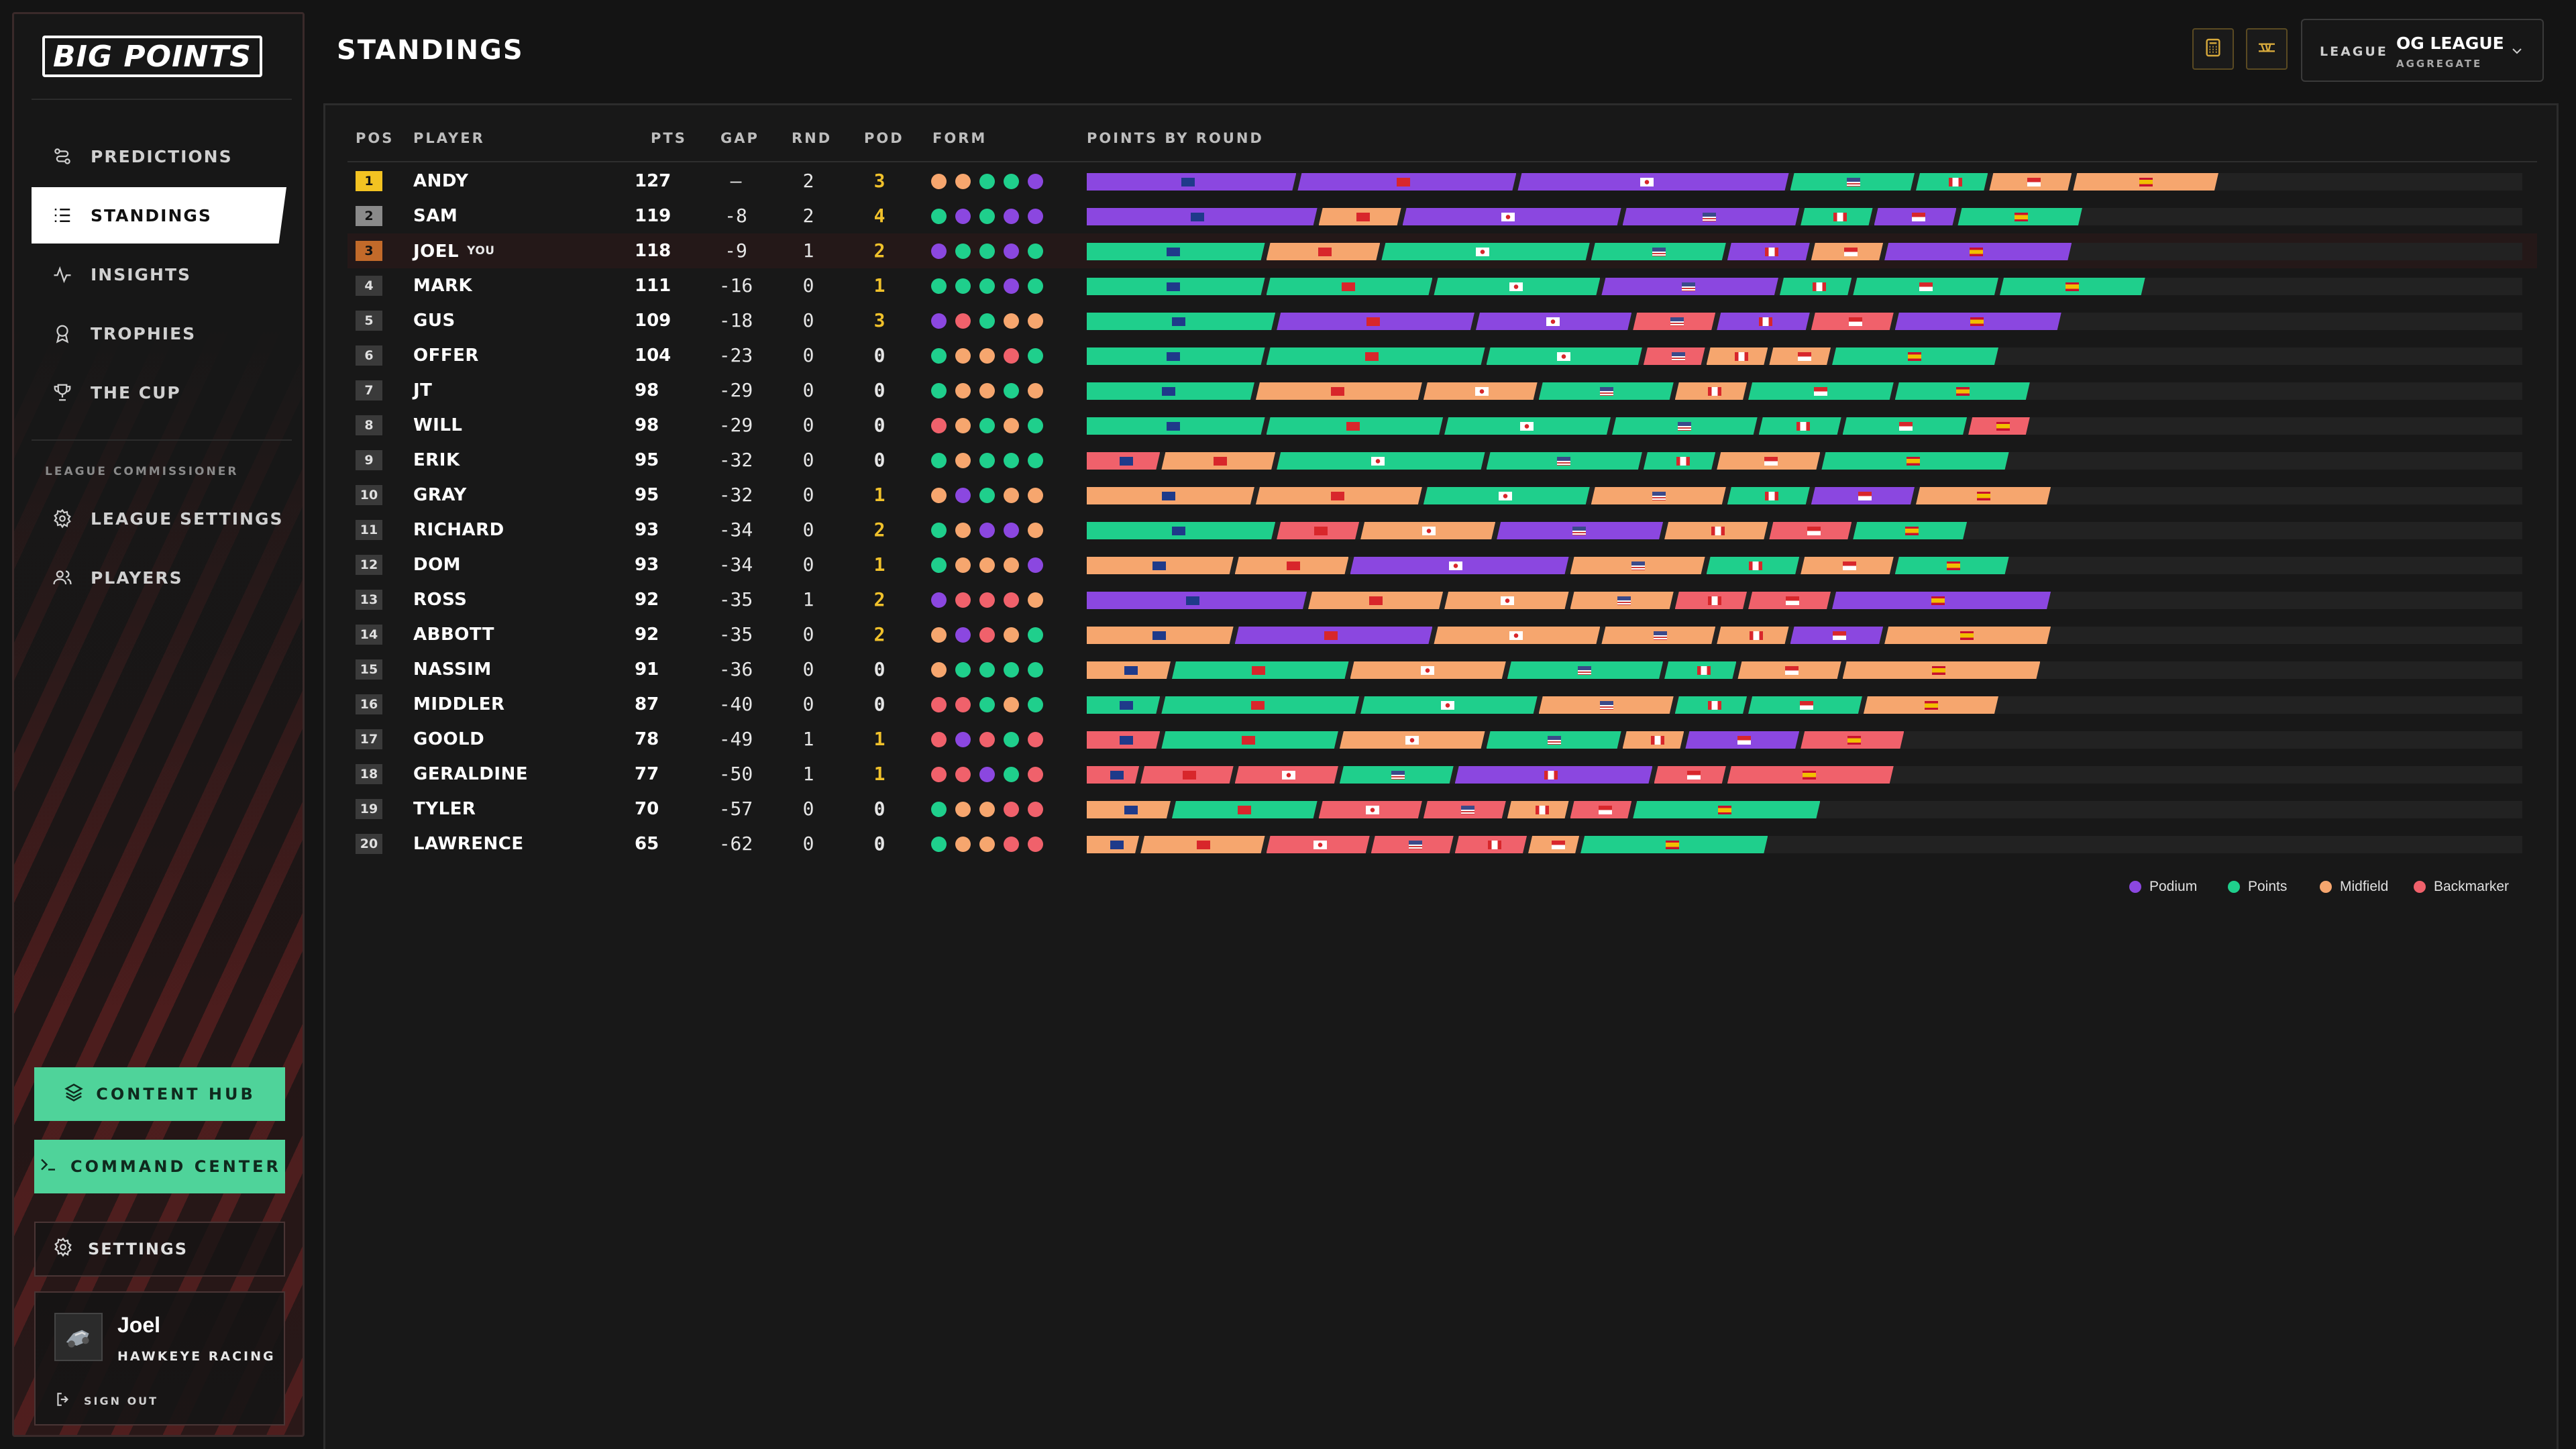 The height and width of the screenshot is (1449, 2576). What do you see at coordinates (812, 138) in the screenshot?
I see `col-header-rnd: RND` at bounding box center [812, 138].